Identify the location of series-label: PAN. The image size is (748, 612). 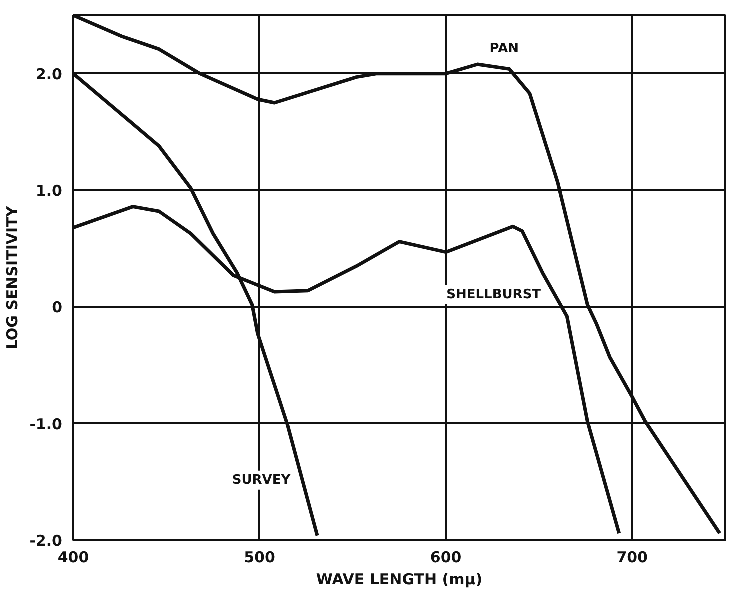
(505, 49).